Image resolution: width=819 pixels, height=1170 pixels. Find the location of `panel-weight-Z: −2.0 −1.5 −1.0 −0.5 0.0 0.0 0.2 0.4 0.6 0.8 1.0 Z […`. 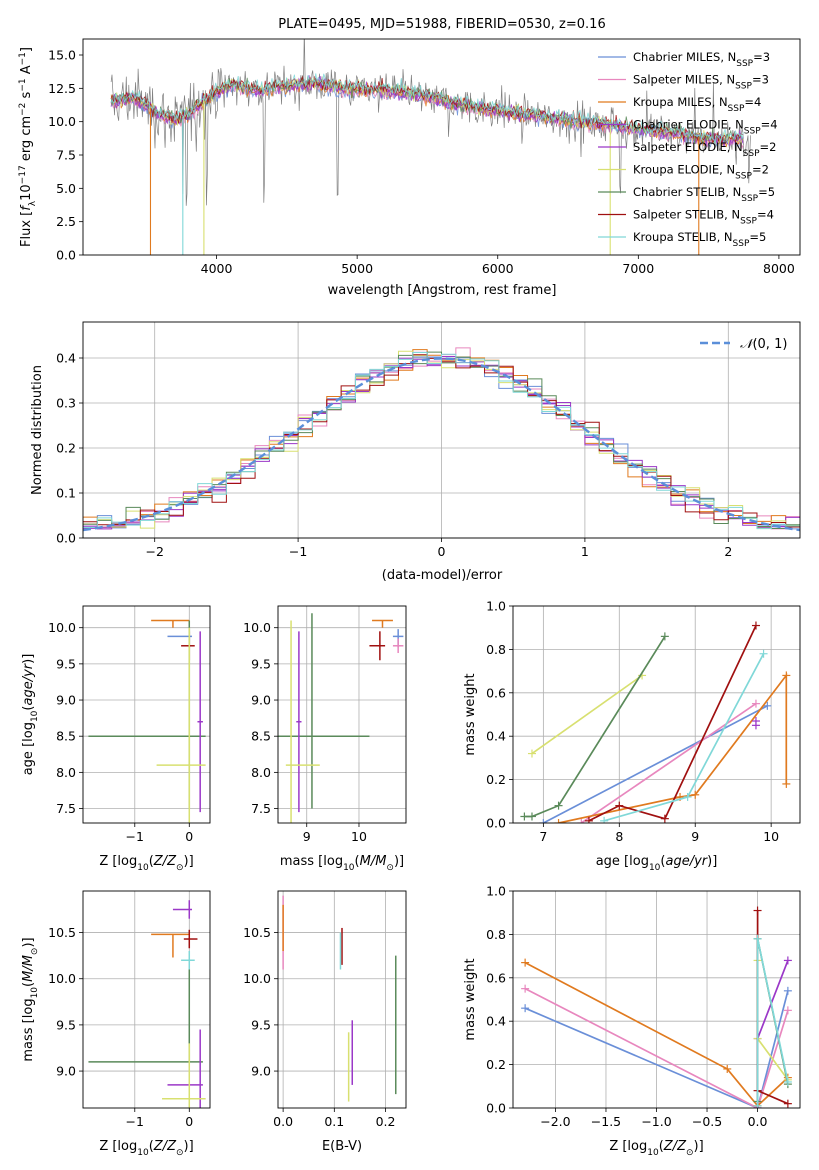

panel-weight-Z: −2.0 −1.5 −1.0 −0.5 0.0 0.0 0.2 0.4 0.6 0.8 1.0 Z [… is located at coordinates (632, 1021).